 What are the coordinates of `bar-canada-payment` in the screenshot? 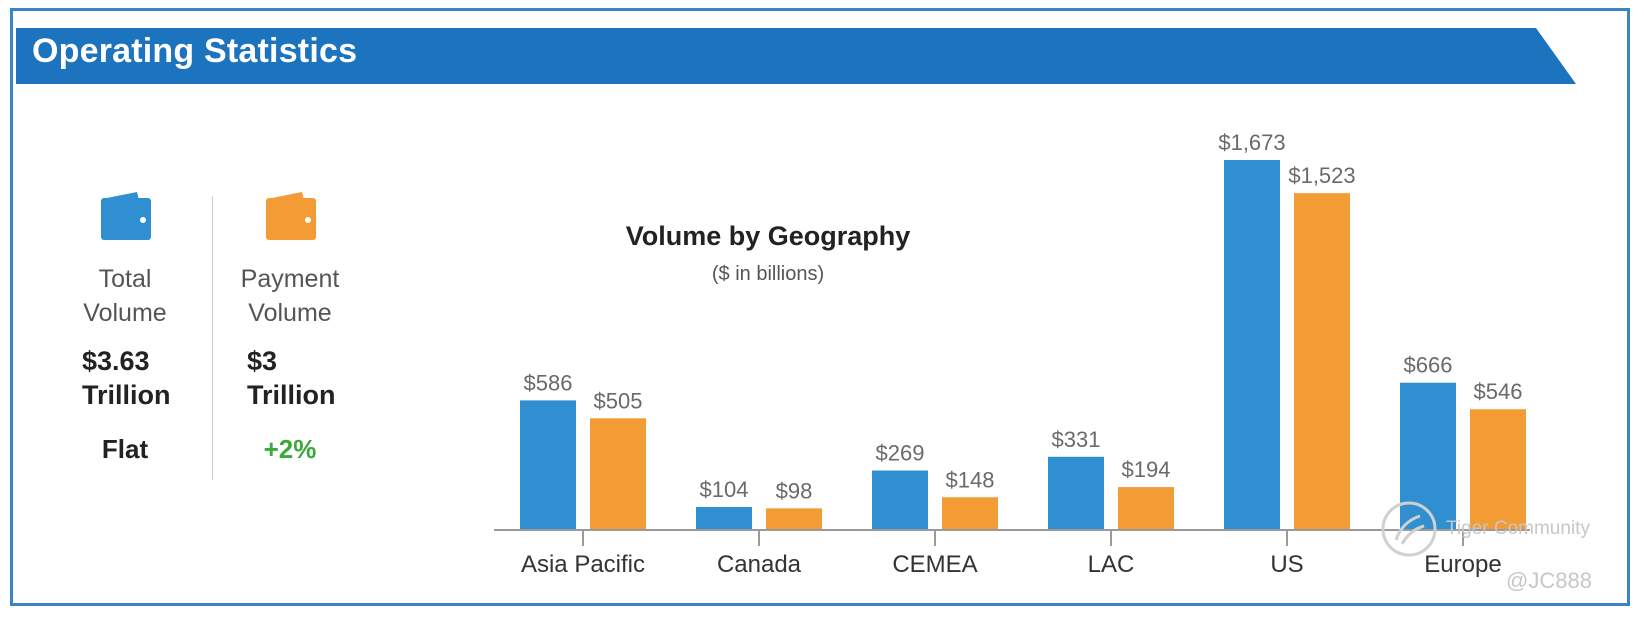 It's located at (794, 519).